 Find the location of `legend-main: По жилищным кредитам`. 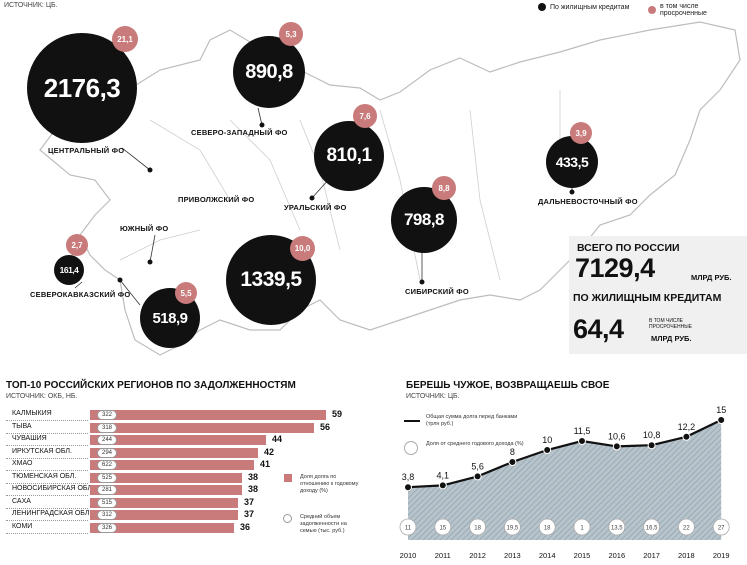

legend-main: По жилищным кредитам is located at coordinates (583, 7).